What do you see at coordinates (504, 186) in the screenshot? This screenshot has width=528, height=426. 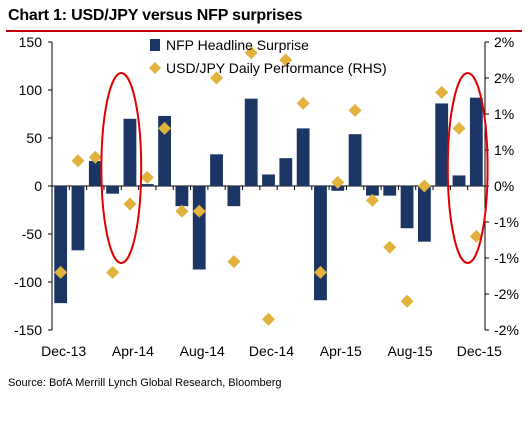 I see `right-tick-label: 0%` at bounding box center [504, 186].